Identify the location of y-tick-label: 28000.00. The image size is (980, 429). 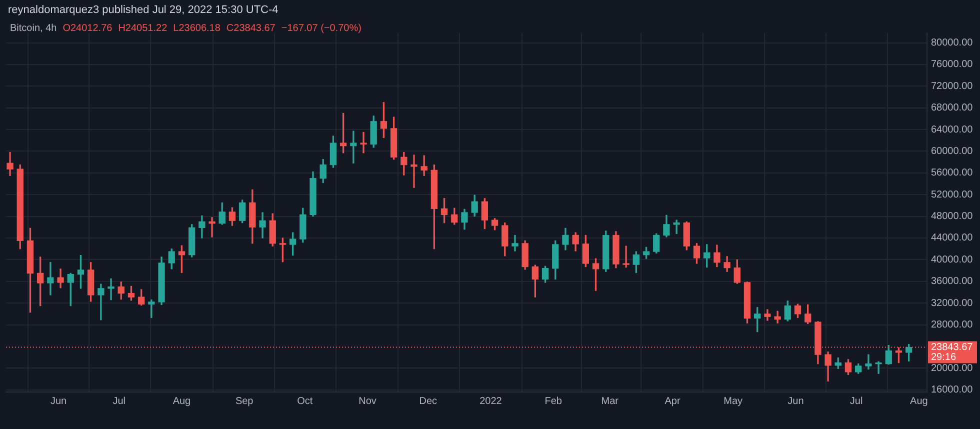
(952, 325).